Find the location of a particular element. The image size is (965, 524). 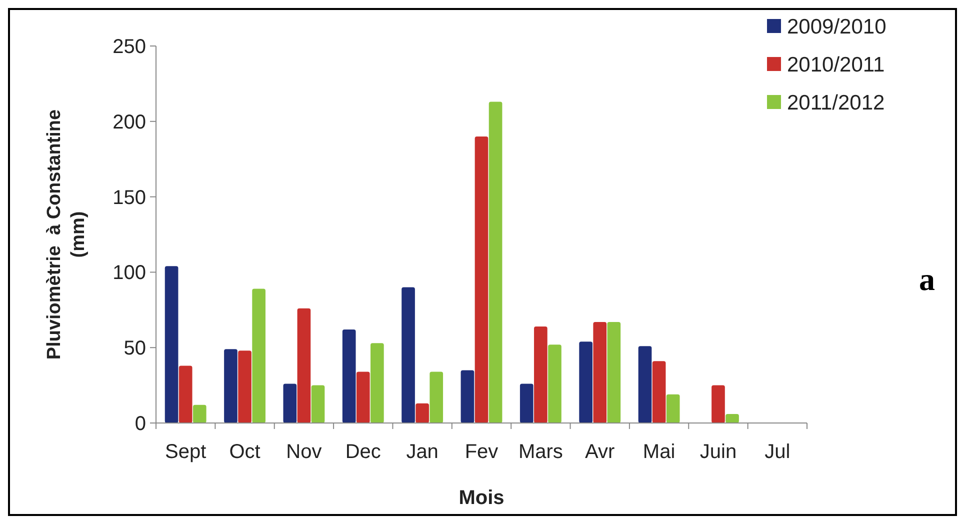

x-tick-label: Dec is located at coordinates (363, 452).